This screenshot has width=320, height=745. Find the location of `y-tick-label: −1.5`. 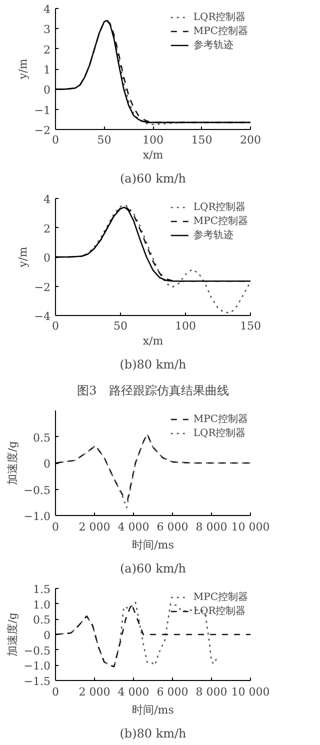

y-tick-label: −1.5 is located at coordinates (37, 681).